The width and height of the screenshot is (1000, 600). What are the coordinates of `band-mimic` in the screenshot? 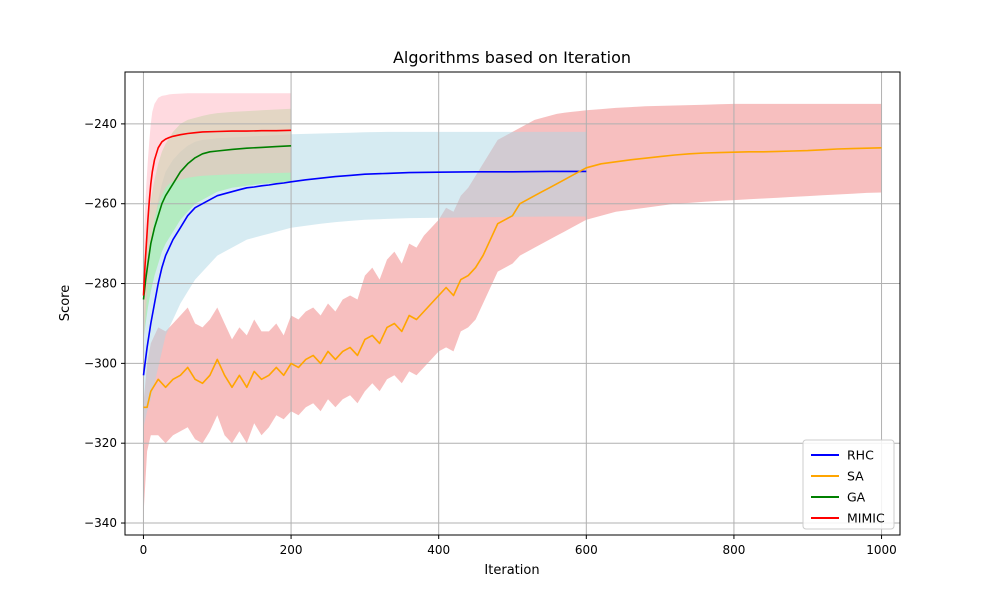 It's located at (217, 220).